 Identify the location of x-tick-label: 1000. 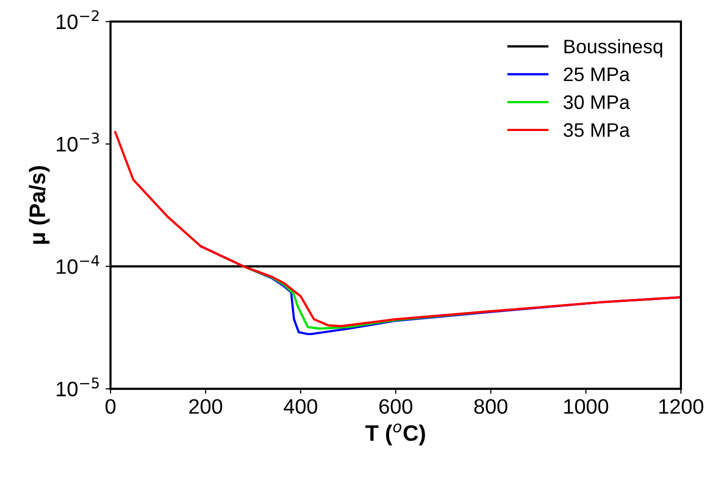
(586, 406).